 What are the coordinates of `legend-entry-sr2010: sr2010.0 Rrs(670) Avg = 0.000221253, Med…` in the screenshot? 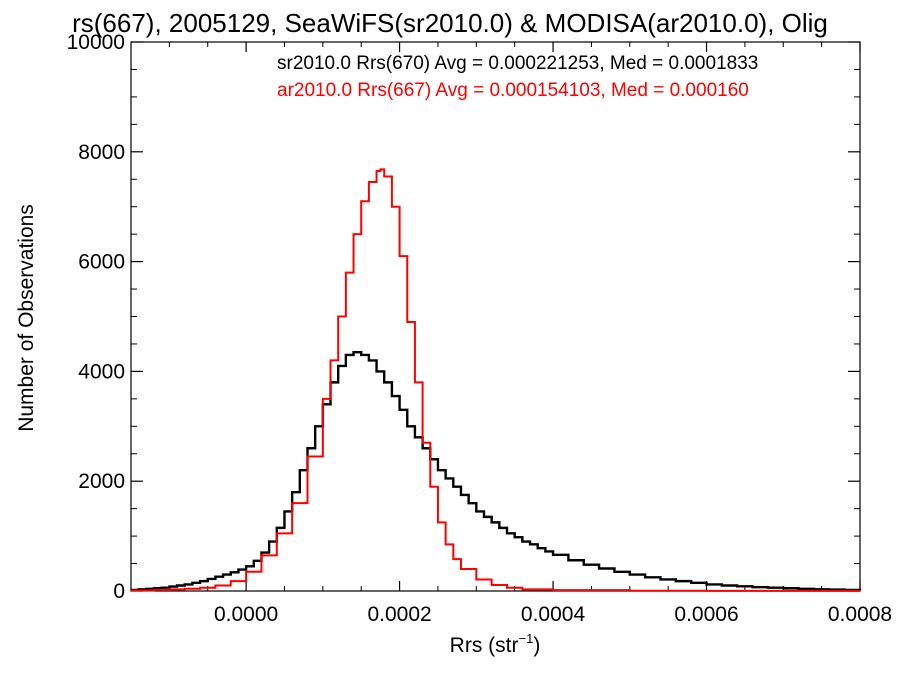 It's located at (517, 63).